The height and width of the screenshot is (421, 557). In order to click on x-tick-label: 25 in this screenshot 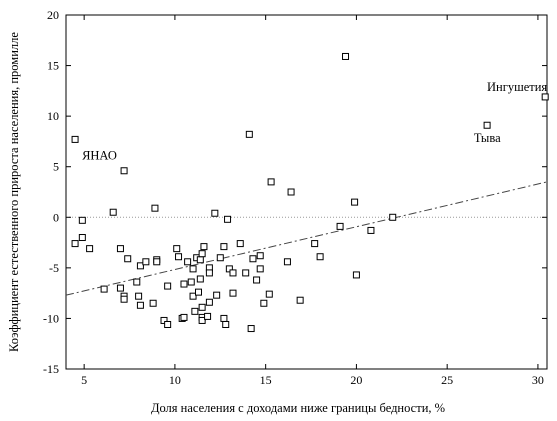, I will do `click(447, 380)`.